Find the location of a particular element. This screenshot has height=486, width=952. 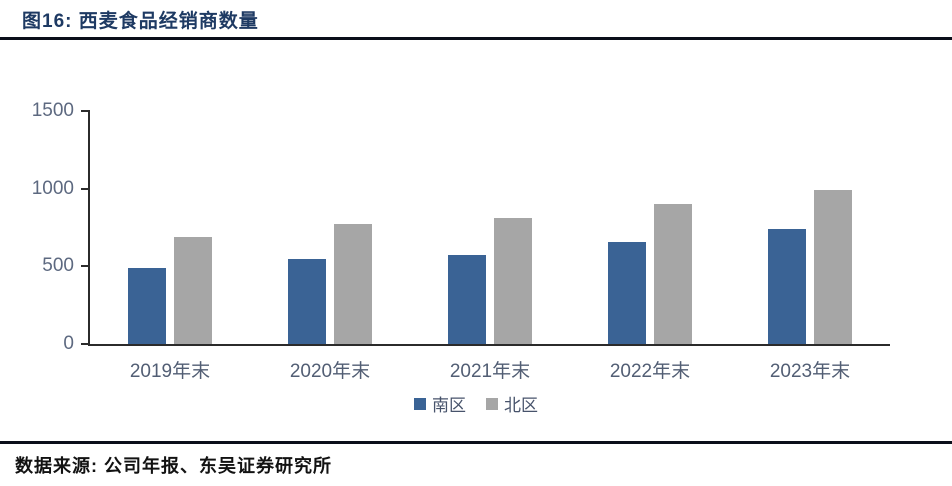

bar-north-2020年末 is located at coordinates (353, 284).